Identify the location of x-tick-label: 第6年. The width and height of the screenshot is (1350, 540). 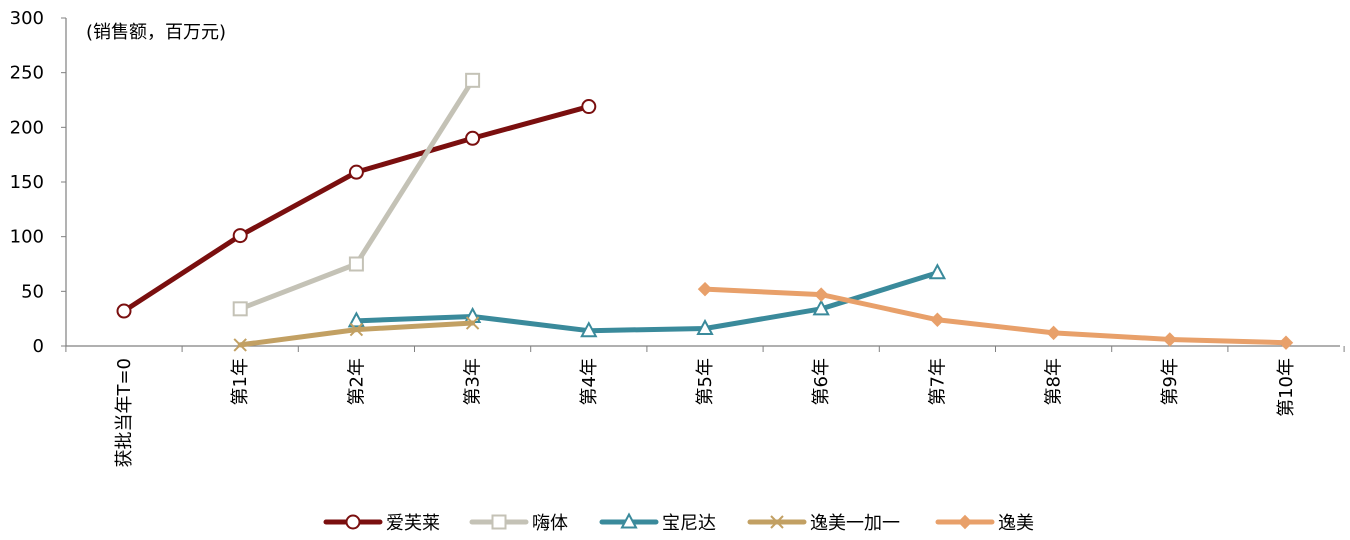
(821, 381).